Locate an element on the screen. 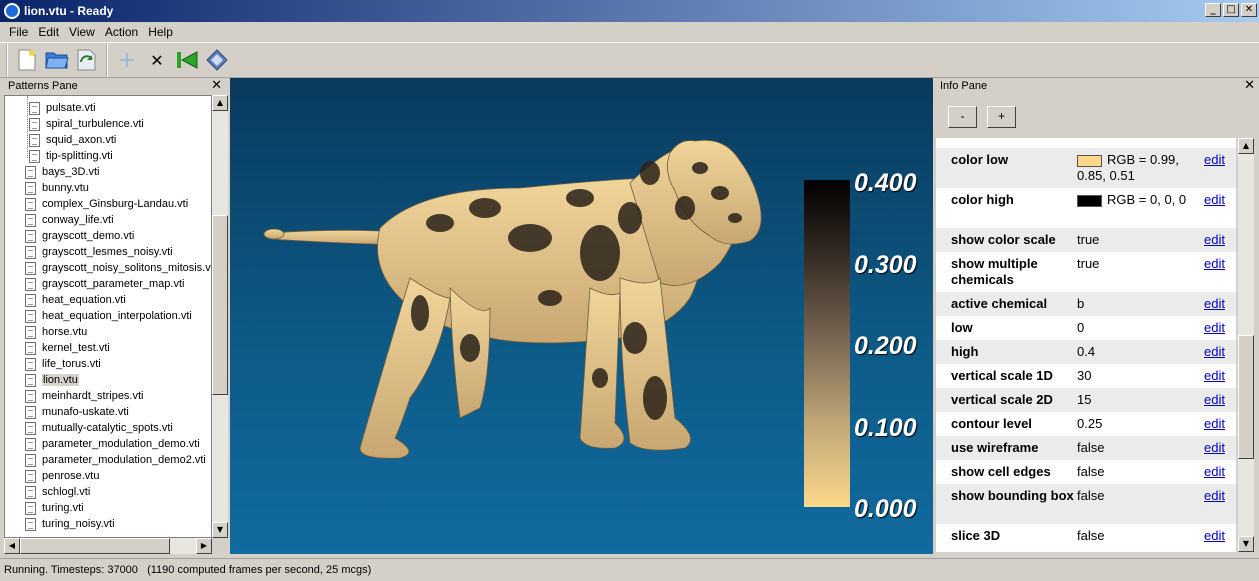  tree-item-label: grayscott_noisy_solitons_mitosis.vti is located at coordinates (127, 268).